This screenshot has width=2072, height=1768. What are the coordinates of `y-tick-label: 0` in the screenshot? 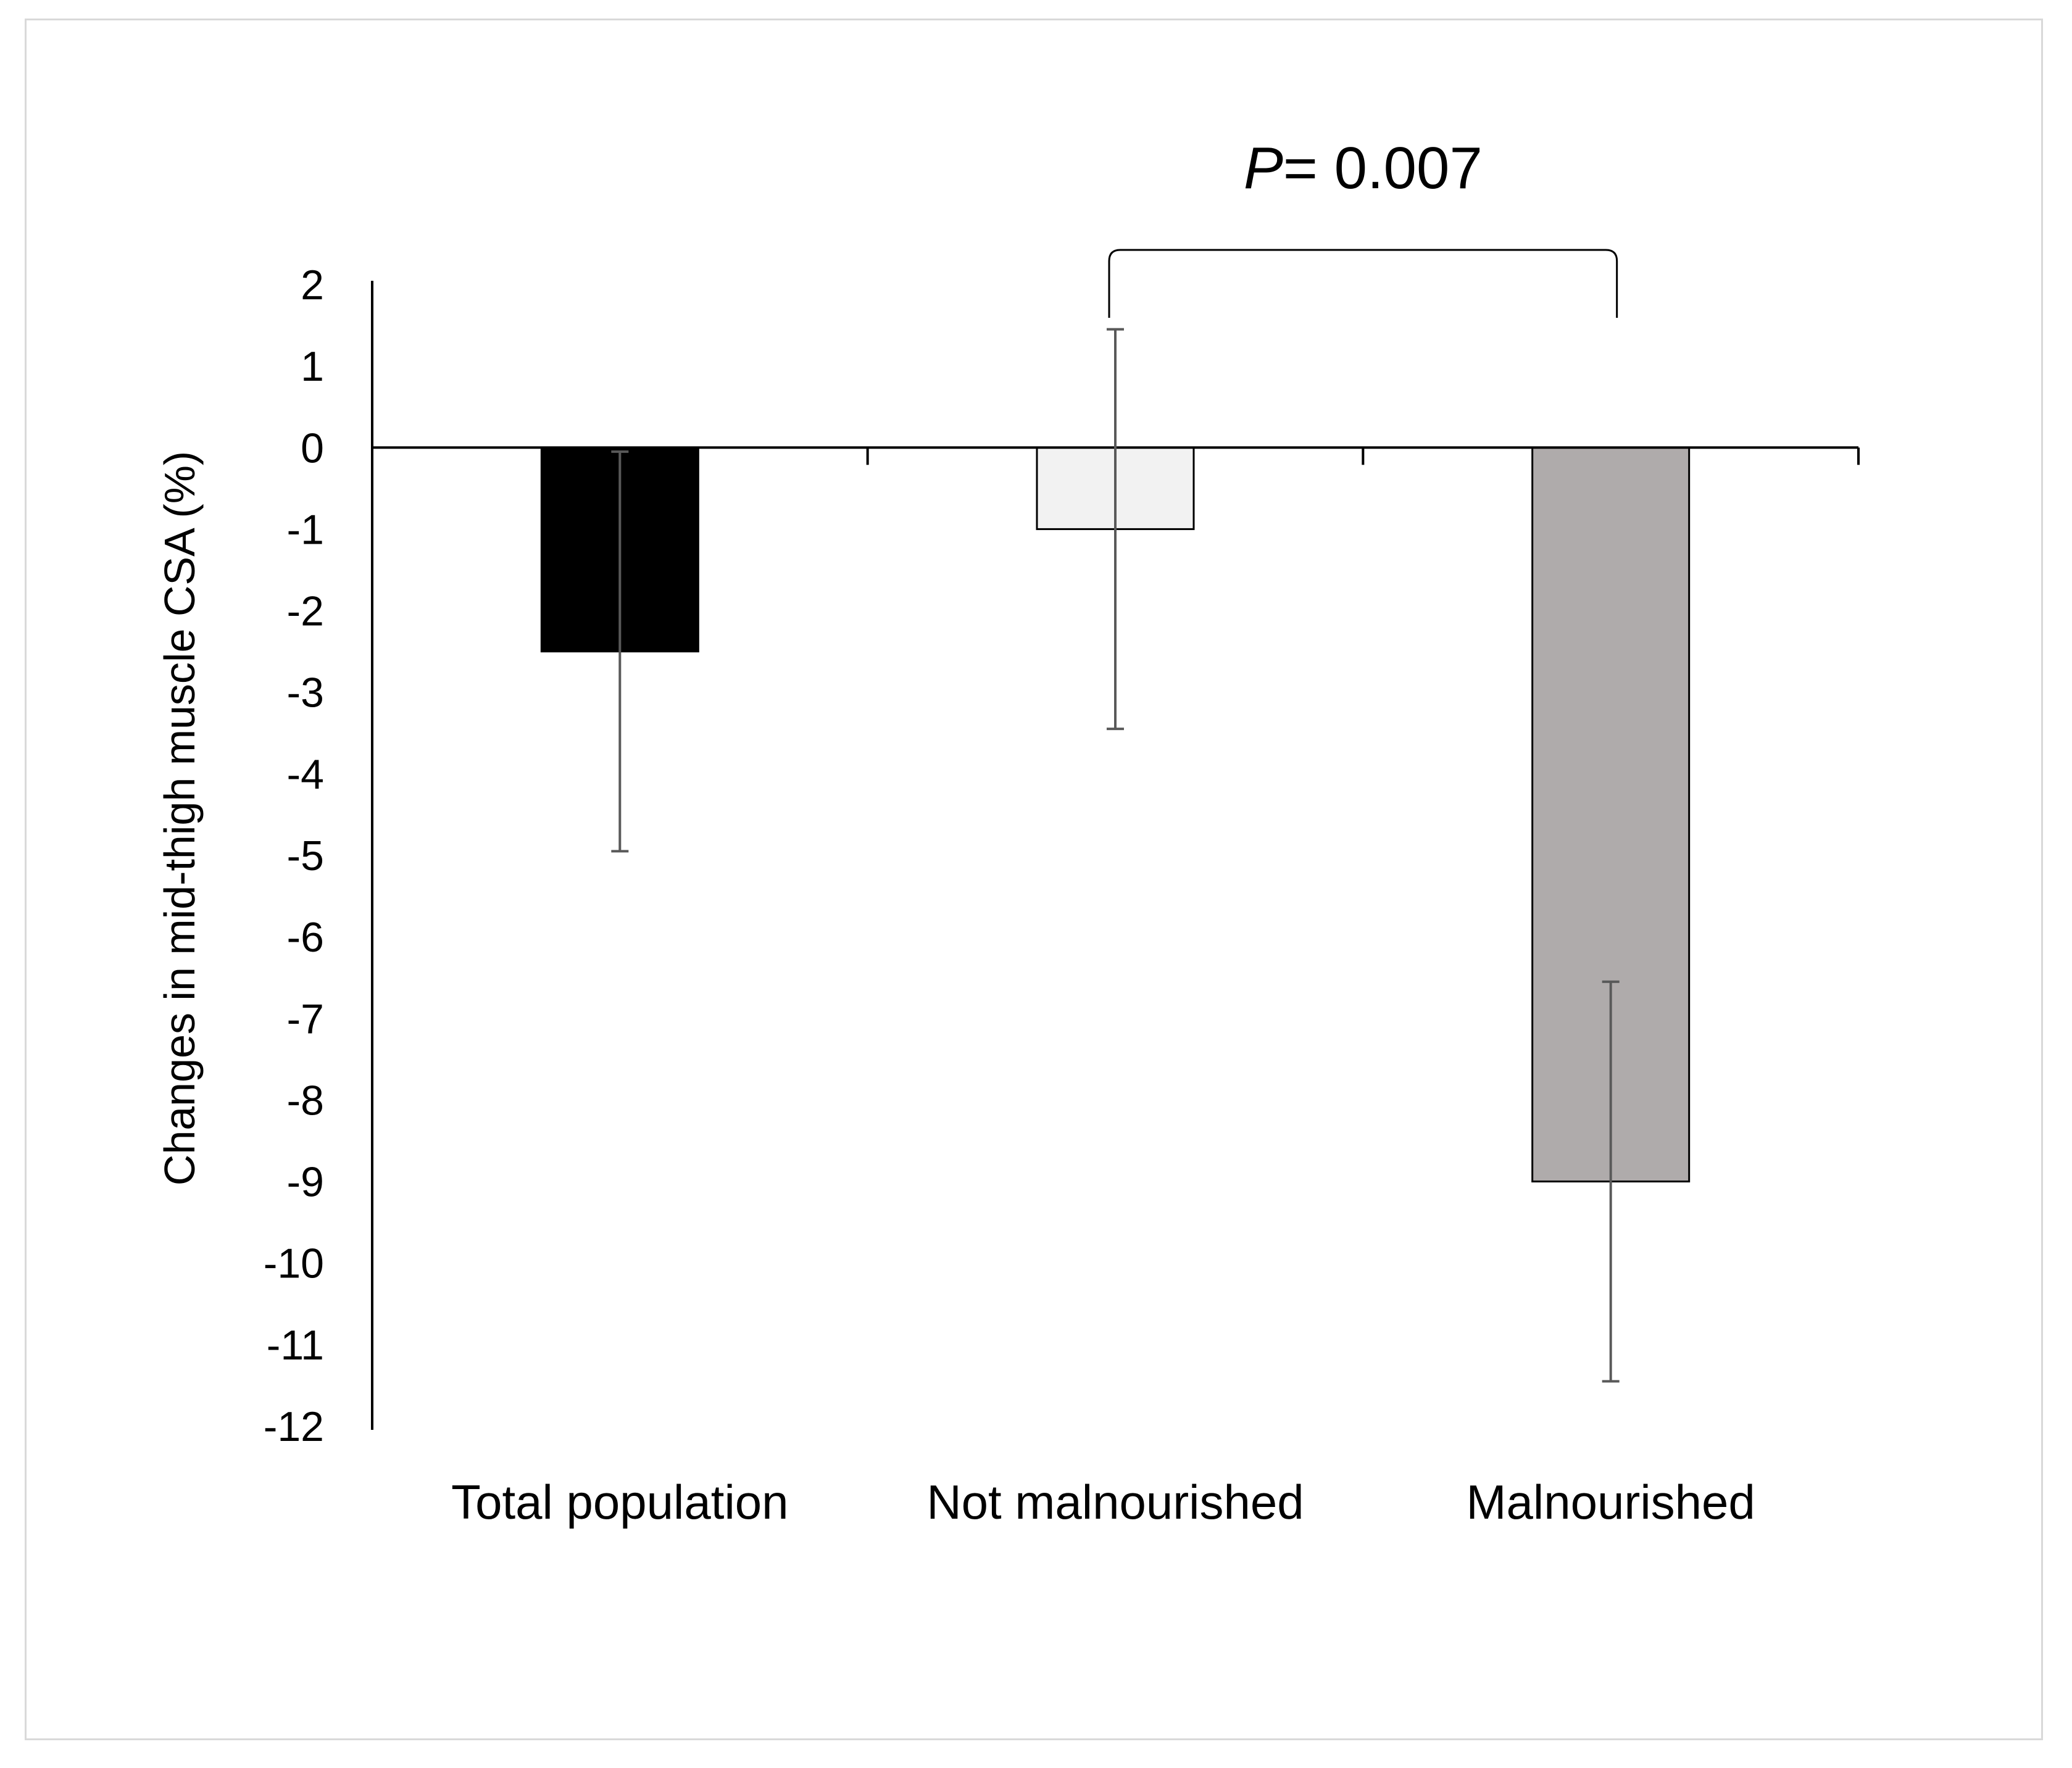 It's located at (312, 448).